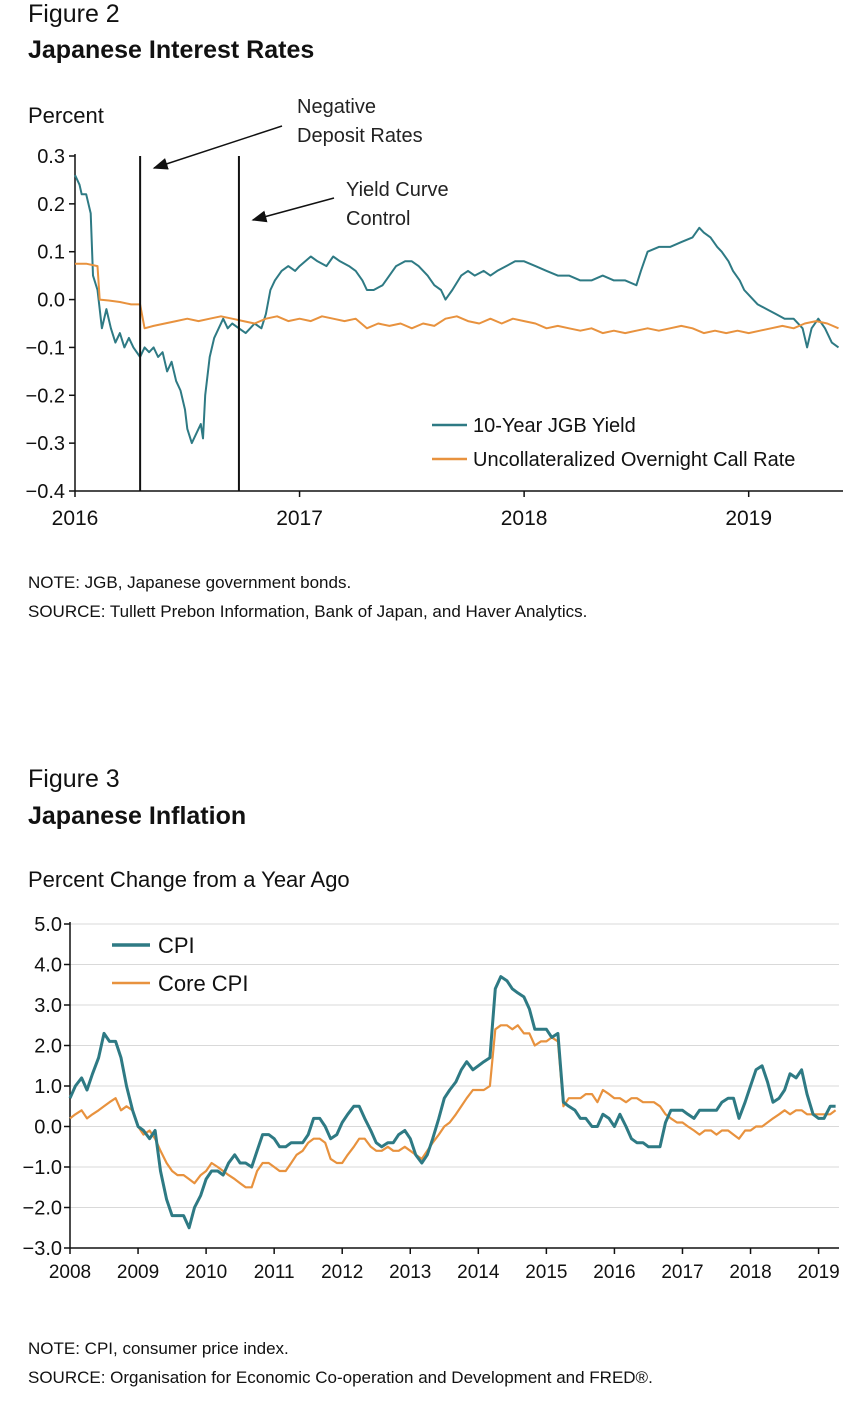 Image resolution: width=862 pixels, height=1402 pixels. What do you see at coordinates (217, 147) in the screenshot?
I see `negative-deposit-rates-arrow` at bounding box center [217, 147].